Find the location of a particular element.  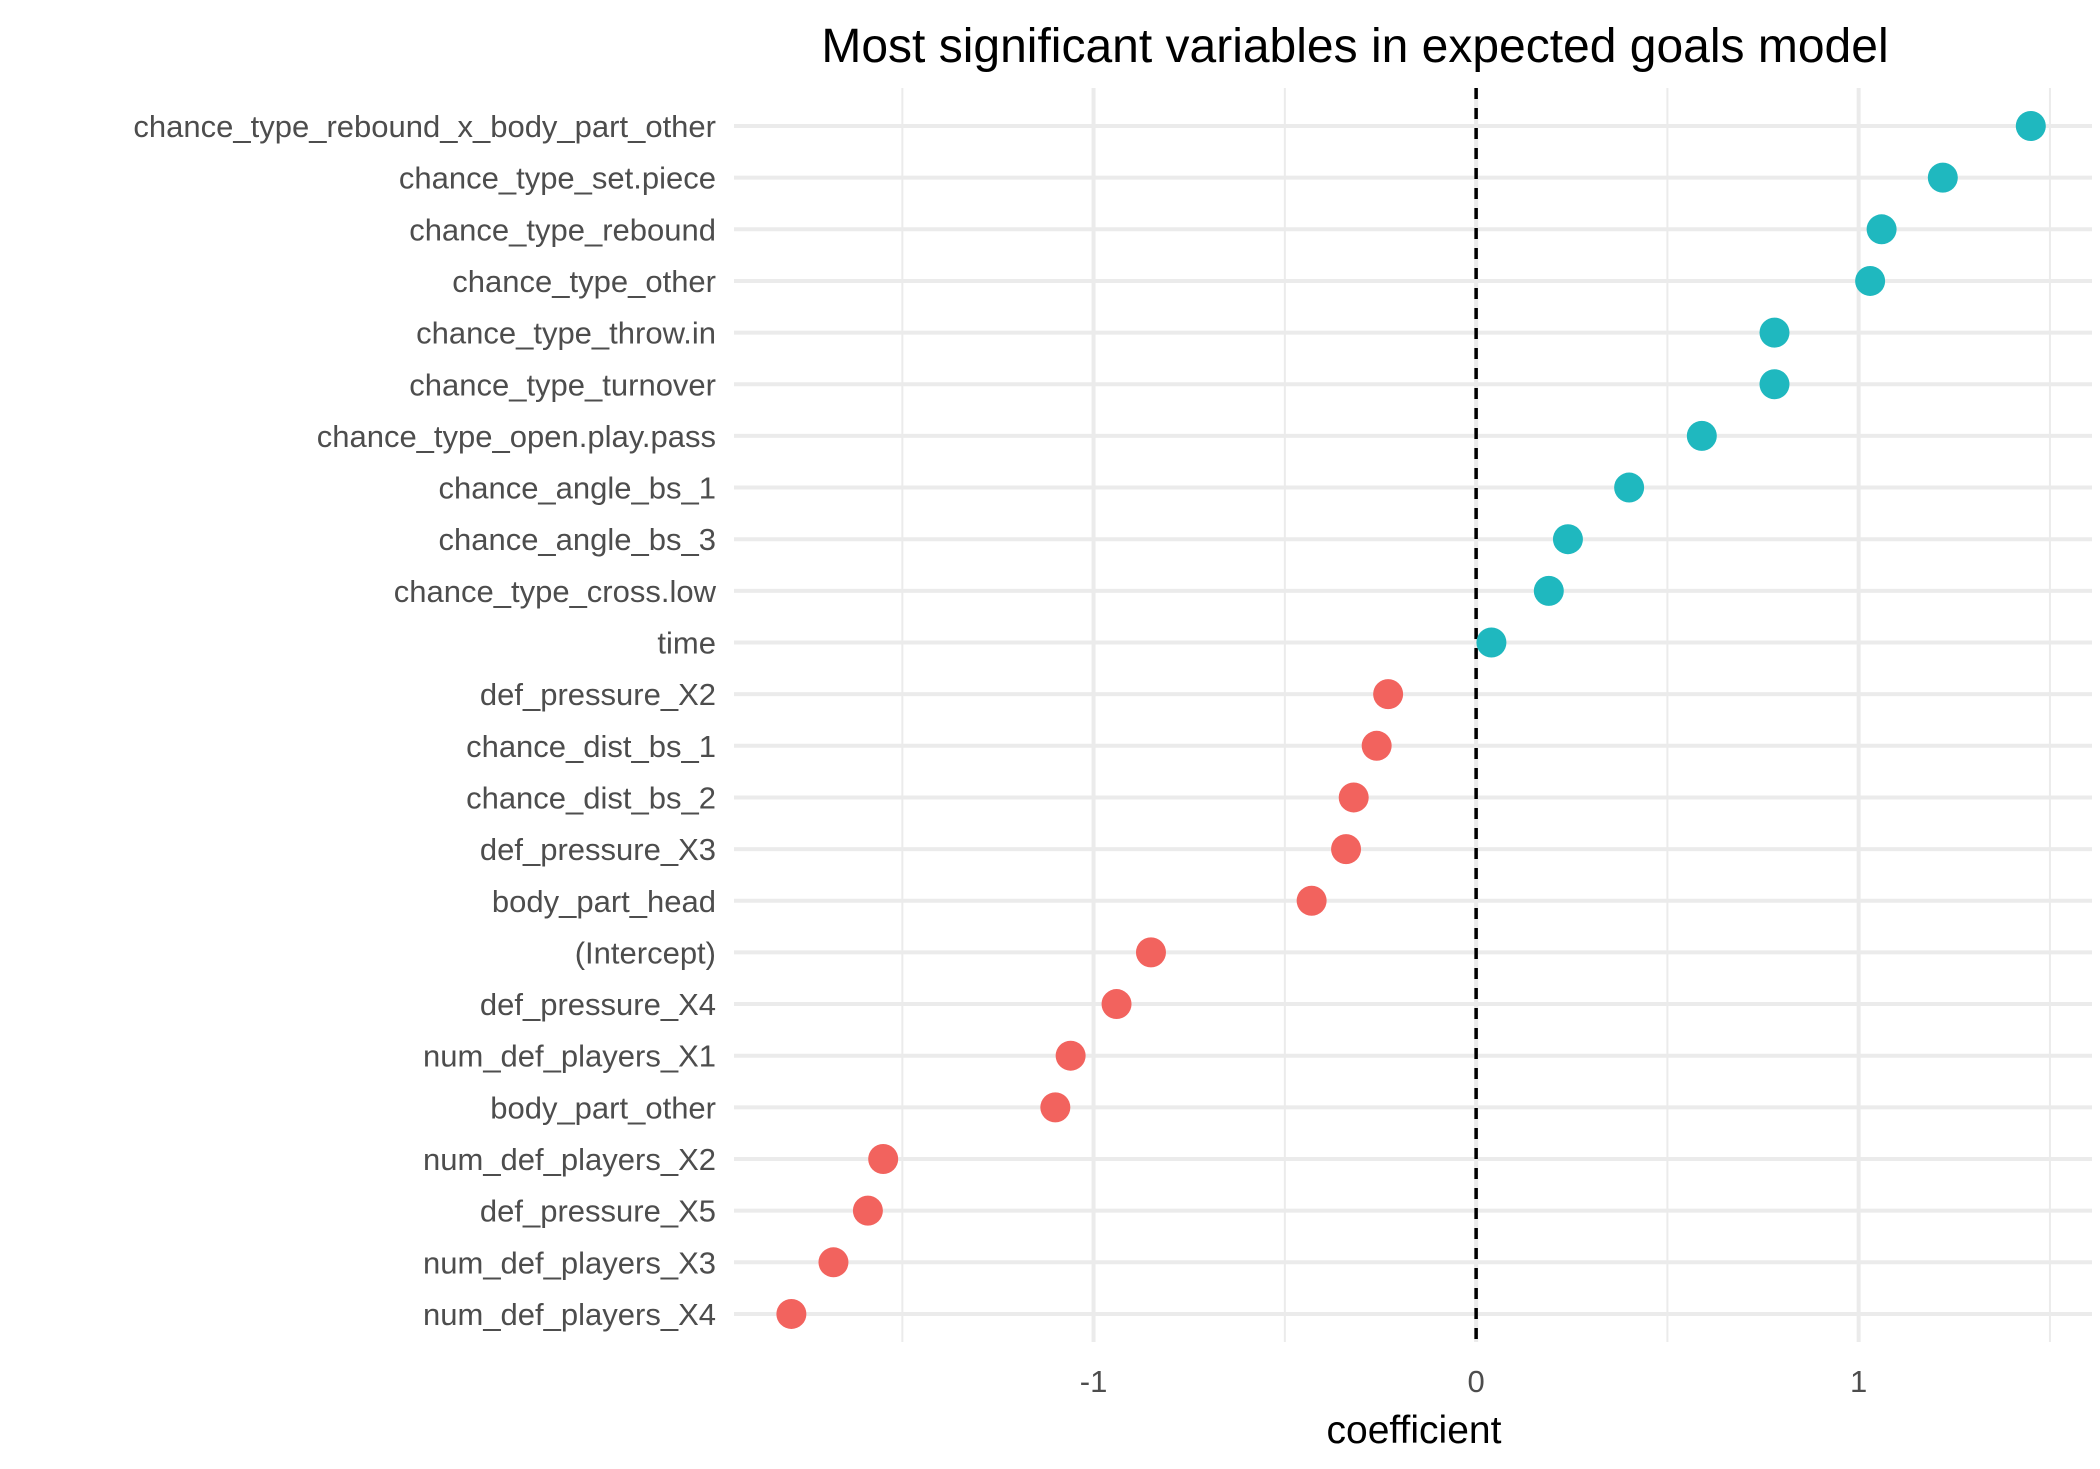

y-tick-label: body_part_head is located at coordinates (604, 901).